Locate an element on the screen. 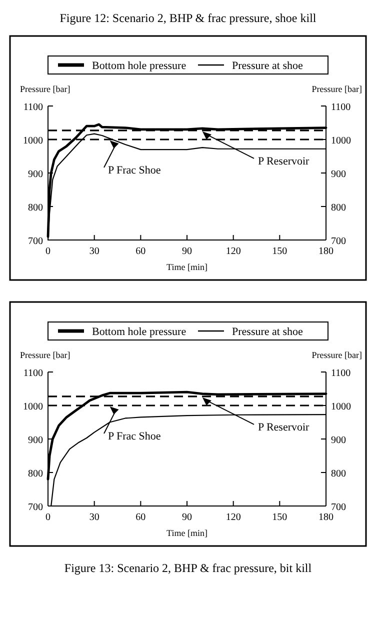 This screenshot has height=619, width=376. text: Figure 13: Scenario 2, BHP & frac pressure, bit kill is located at coordinates (188, 568).